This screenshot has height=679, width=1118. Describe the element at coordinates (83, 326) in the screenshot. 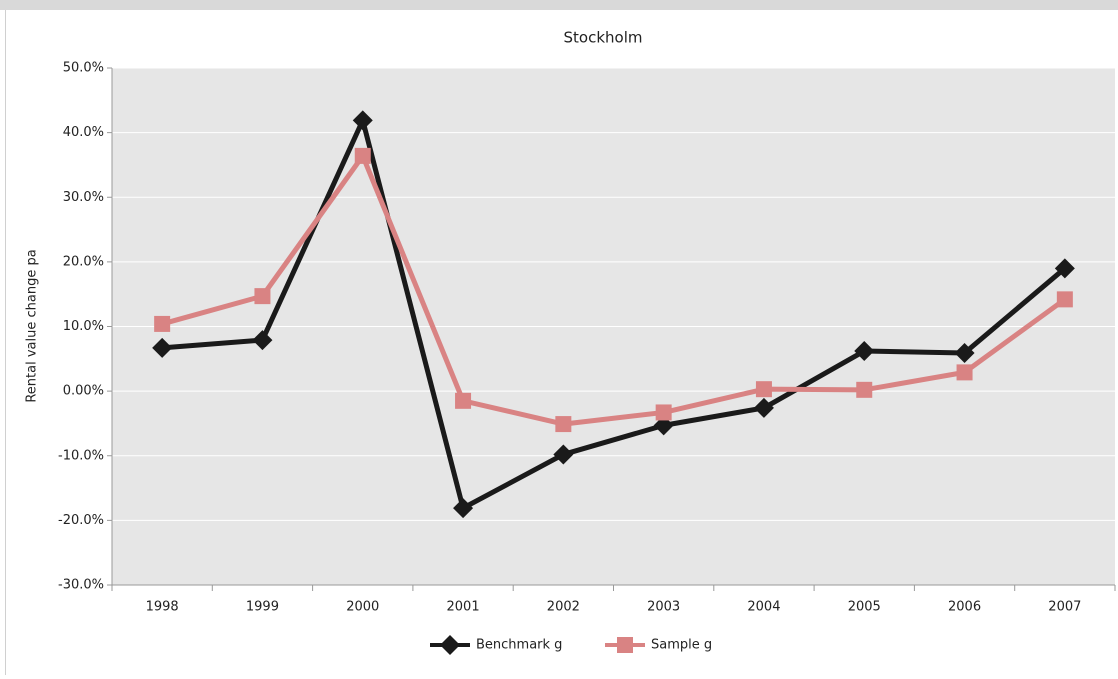

I see `y-tick-label: 10.0%` at that location.